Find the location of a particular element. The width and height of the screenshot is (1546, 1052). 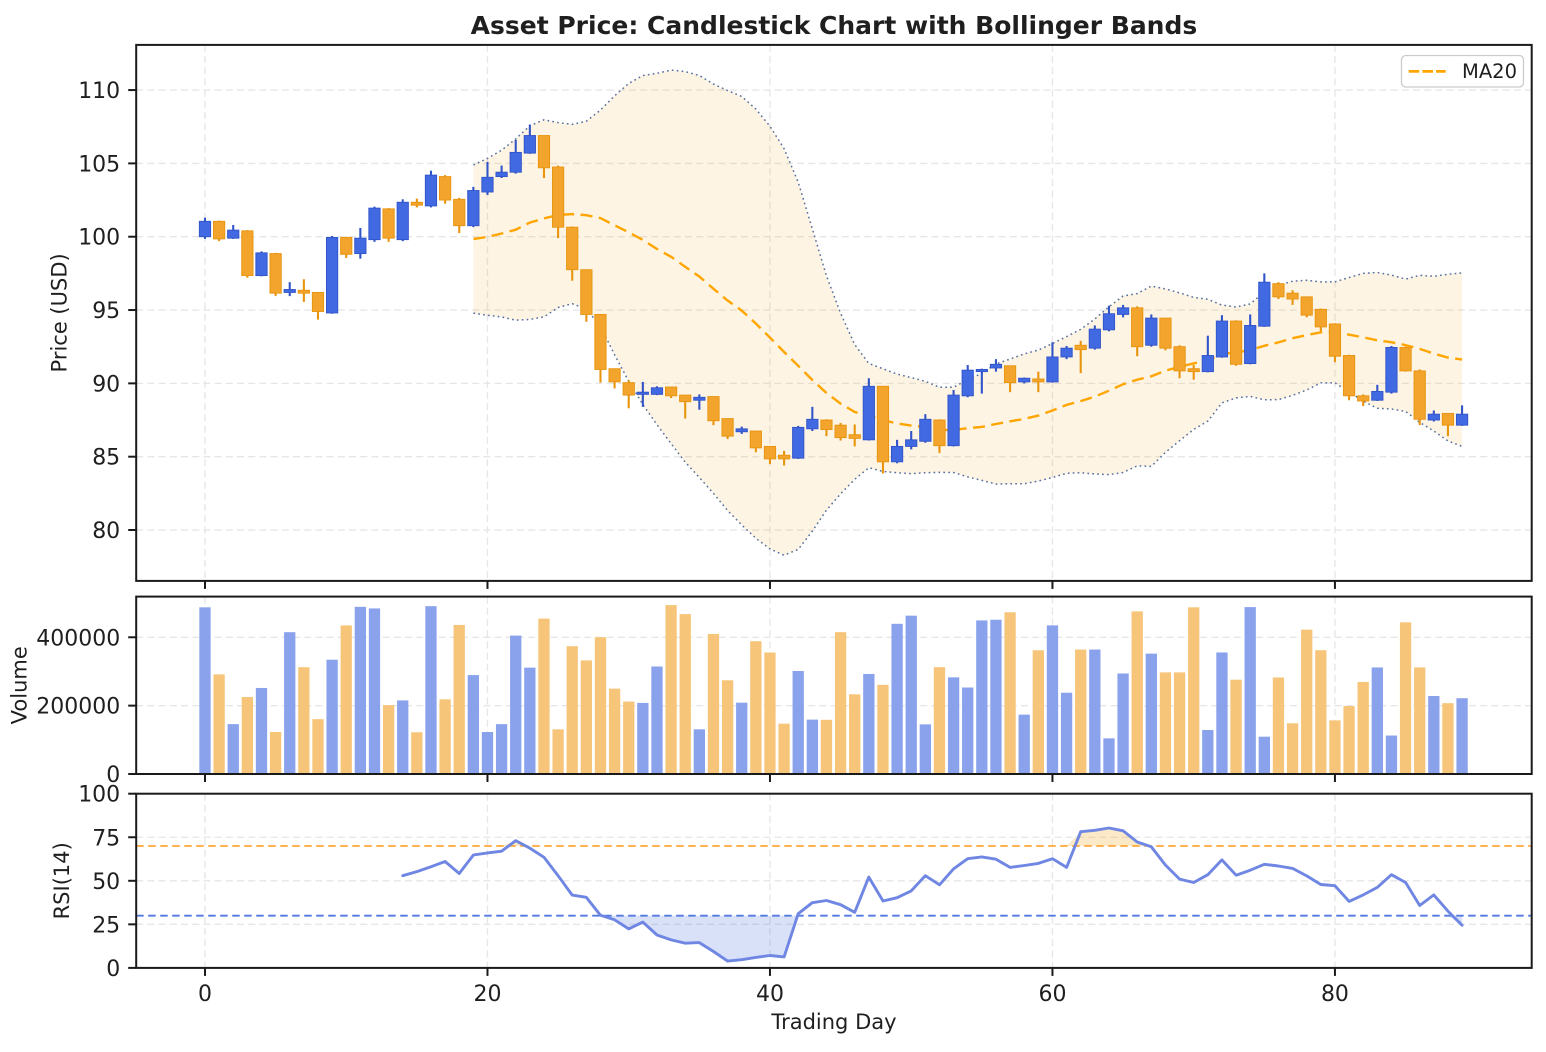

ma20-legend-label: MA20 is located at coordinates (1489, 71).